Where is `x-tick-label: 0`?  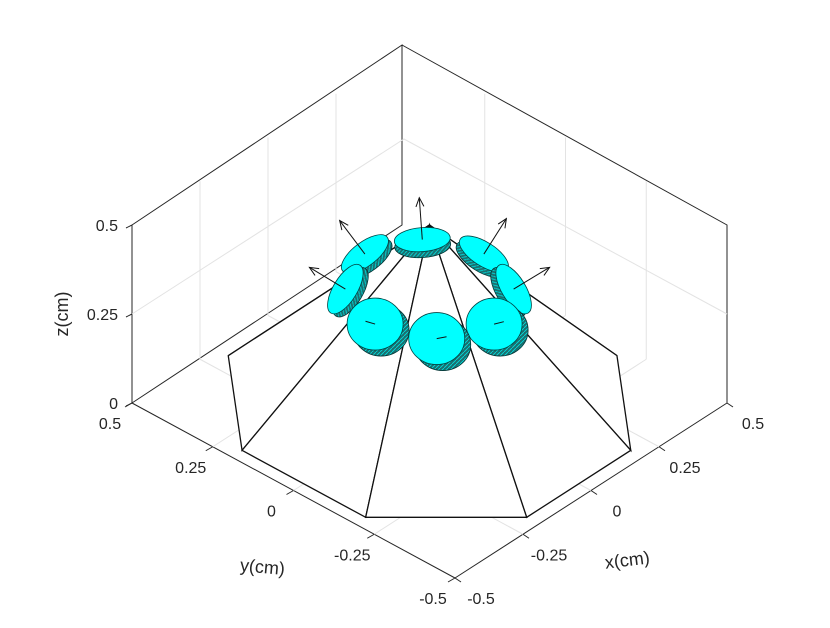
x-tick-label: 0 is located at coordinates (617, 512).